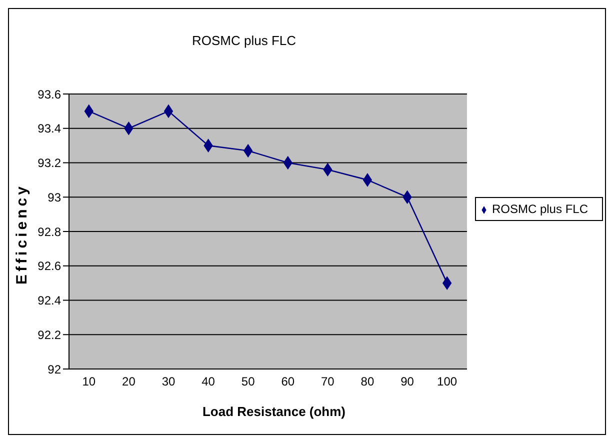 This screenshot has height=443, width=614. I want to click on y-tick-label: 92.6, so click(50, 266).